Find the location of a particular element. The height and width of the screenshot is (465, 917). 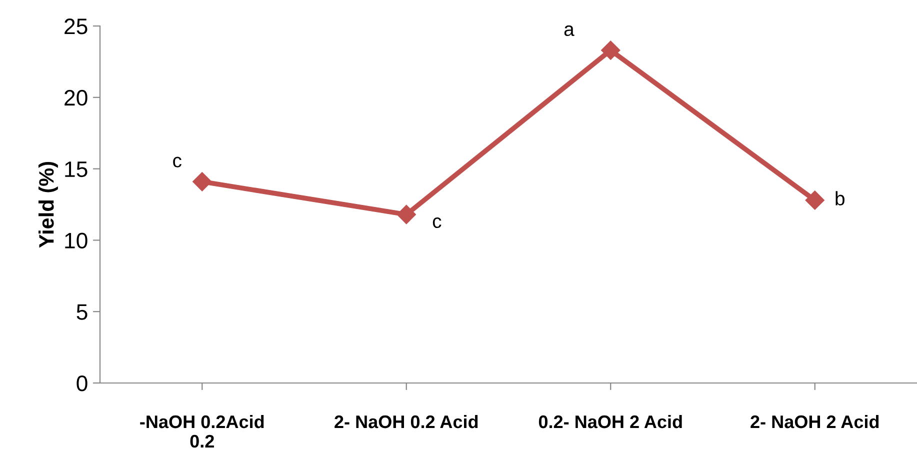

annotation: b is located at coordinates (840, 198).